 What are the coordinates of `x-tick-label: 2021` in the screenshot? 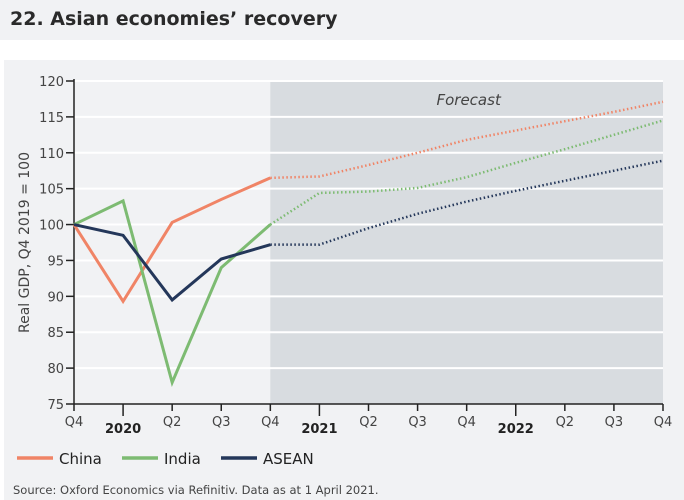 It's located at (319, 429).